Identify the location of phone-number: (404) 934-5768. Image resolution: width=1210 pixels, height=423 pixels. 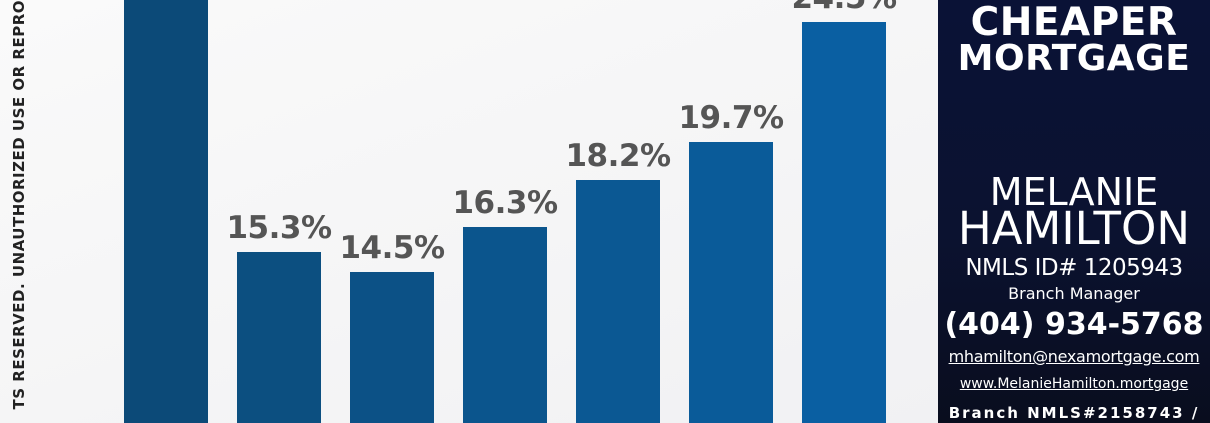
(1074, 324).